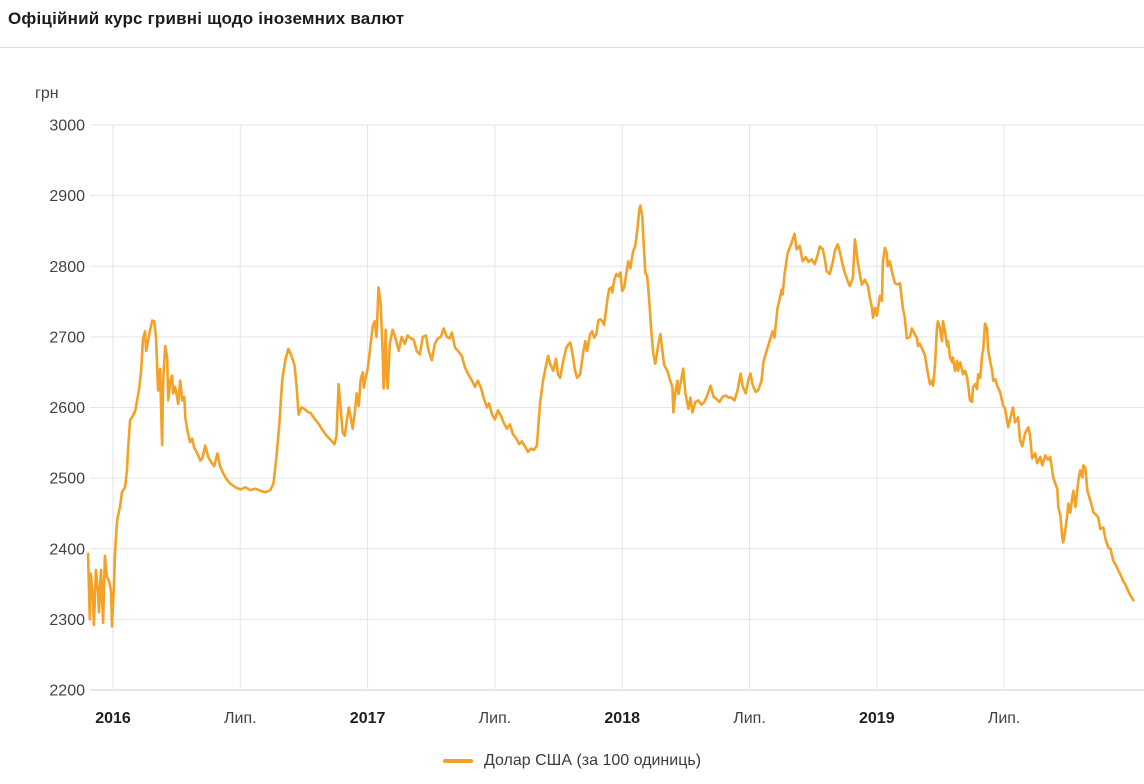 The image size is (1144, 784). What do you see at coordinates (368, 718) in the screenshot?
I see `x-tick-label: 2017` at bounding box center [368, 718].